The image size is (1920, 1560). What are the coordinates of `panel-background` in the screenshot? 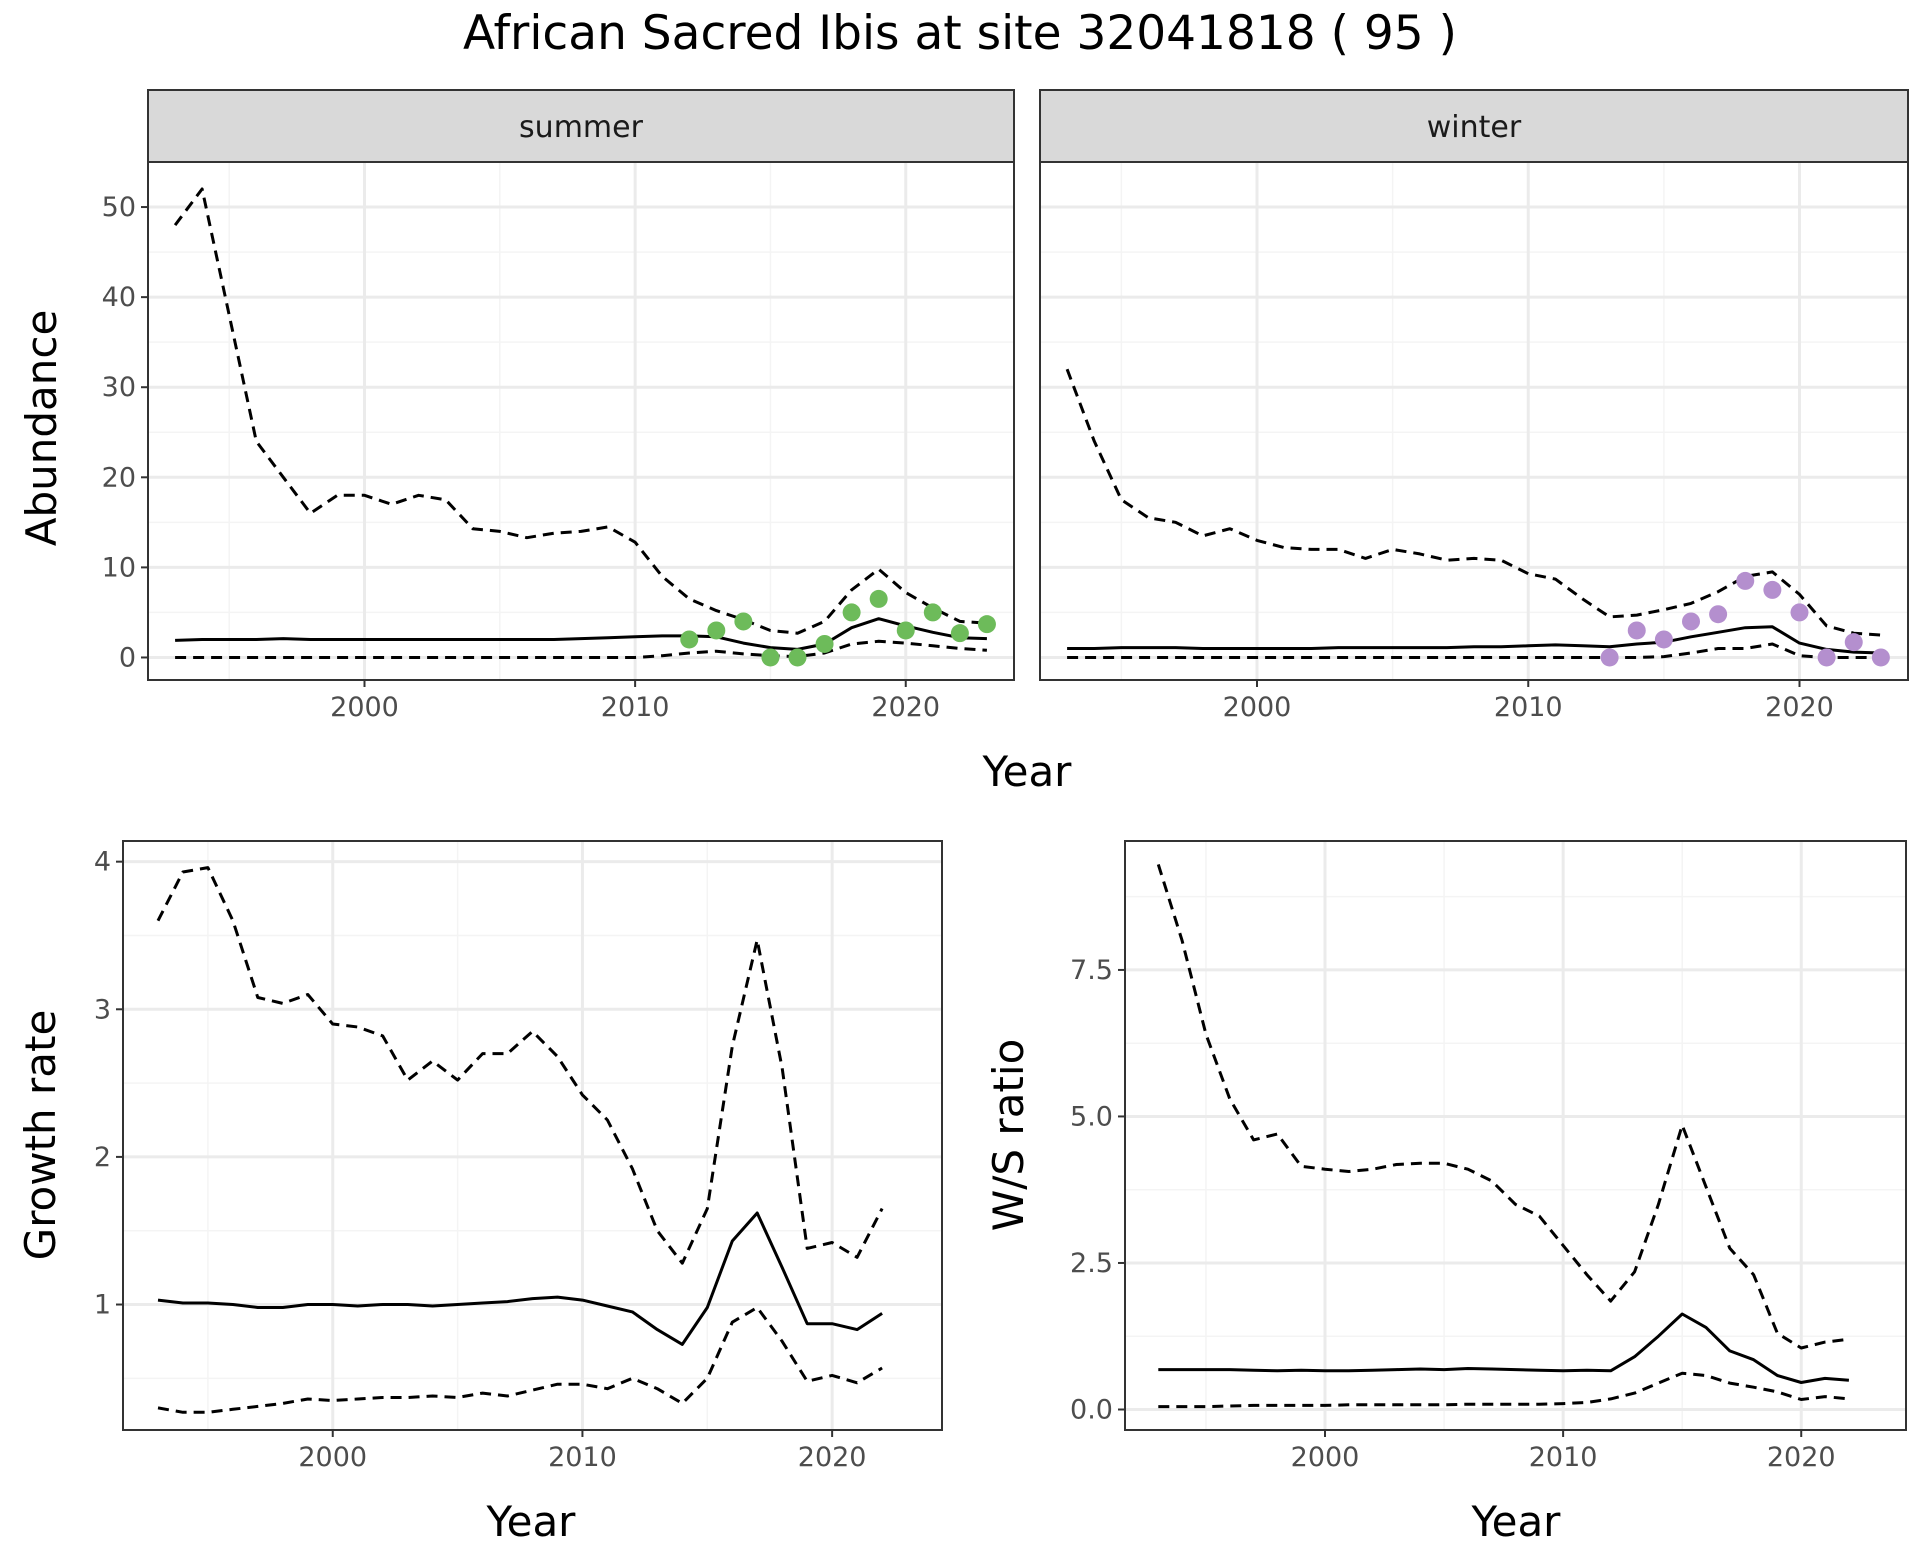 It's located at (581, 421).